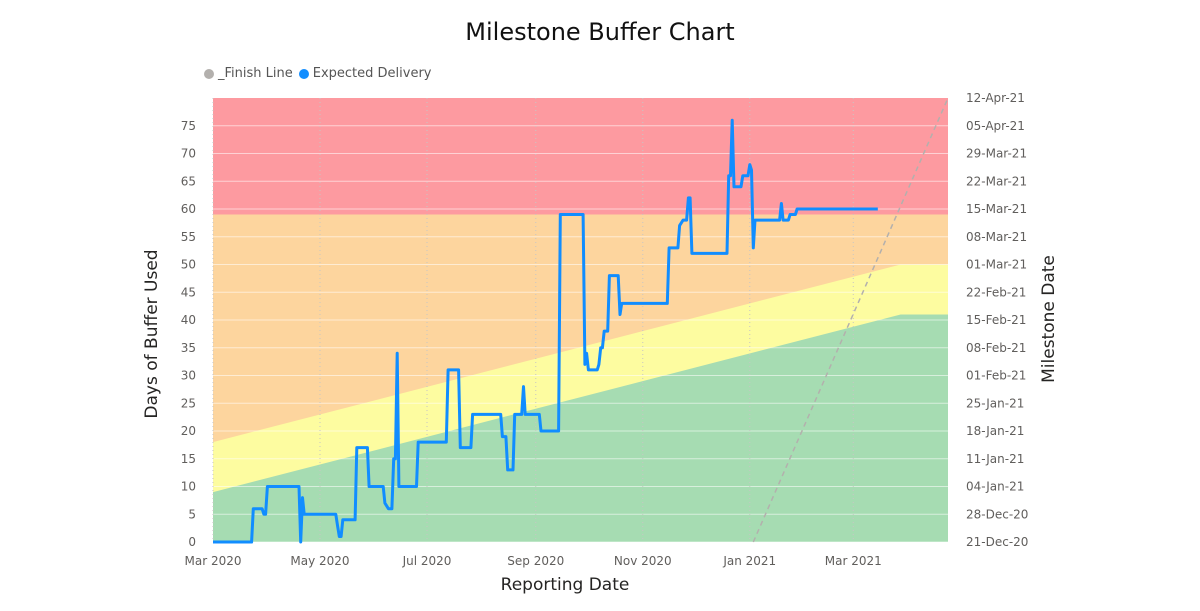  I want to click on x-tick-label: Mar 2021, so click(853, 561).